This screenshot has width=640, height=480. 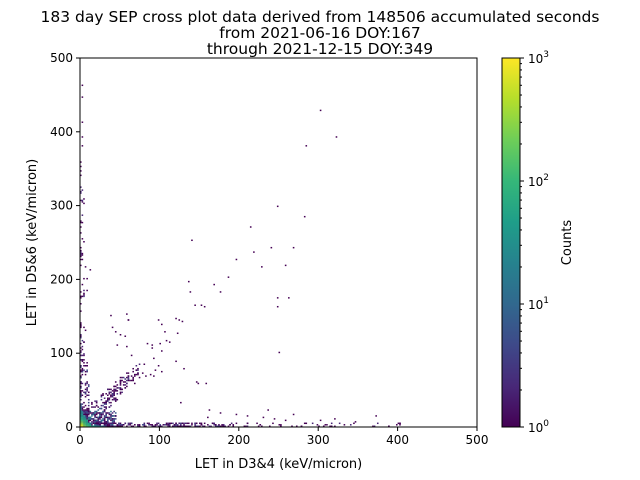 What do you see at coordinates (32, 243) in the screenshot?
I see `y-axis-label: LET in D5&6 (keV/micron)` at bounding box center [32, 243].